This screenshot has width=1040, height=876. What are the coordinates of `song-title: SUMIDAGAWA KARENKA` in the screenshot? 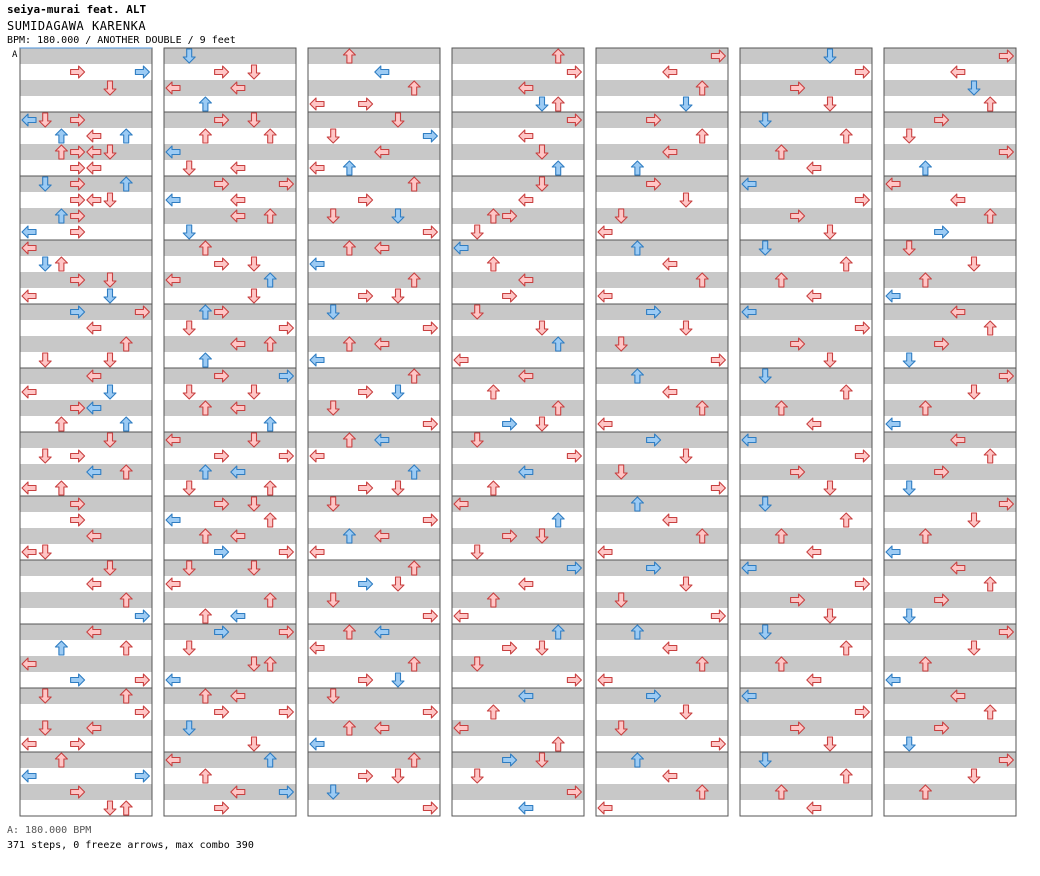 It's located at (77, 26).